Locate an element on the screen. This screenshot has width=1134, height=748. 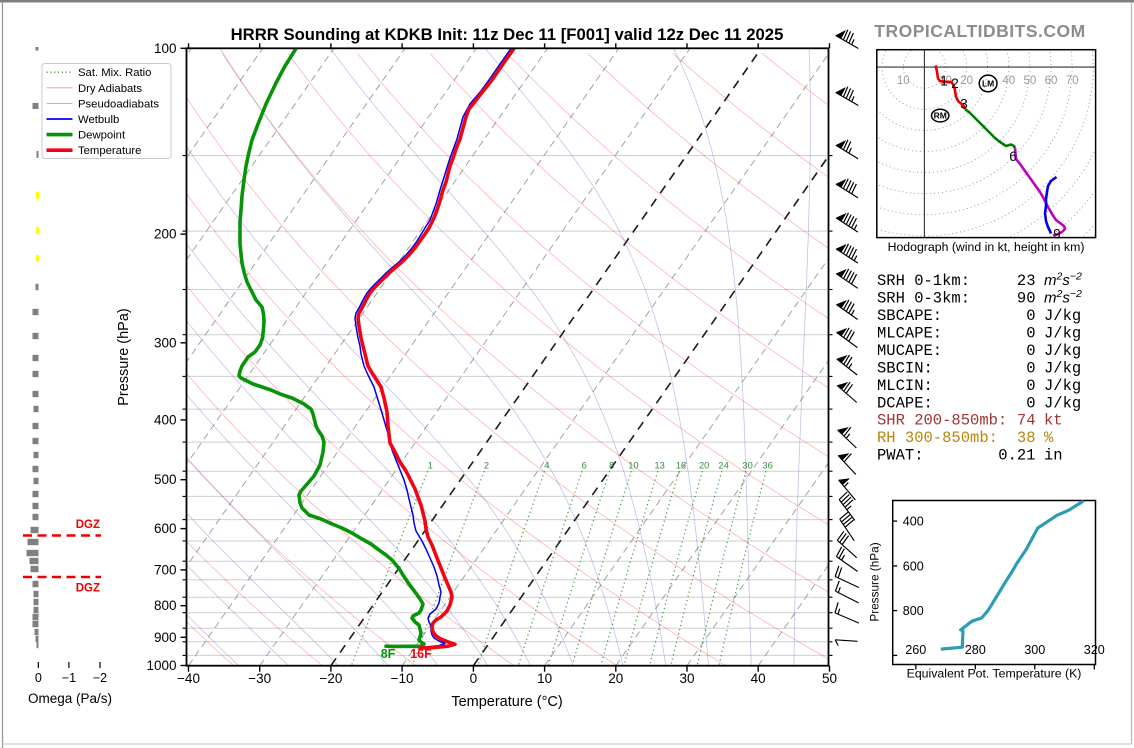
svg-text: 4 is located at coordinates (546, 466).